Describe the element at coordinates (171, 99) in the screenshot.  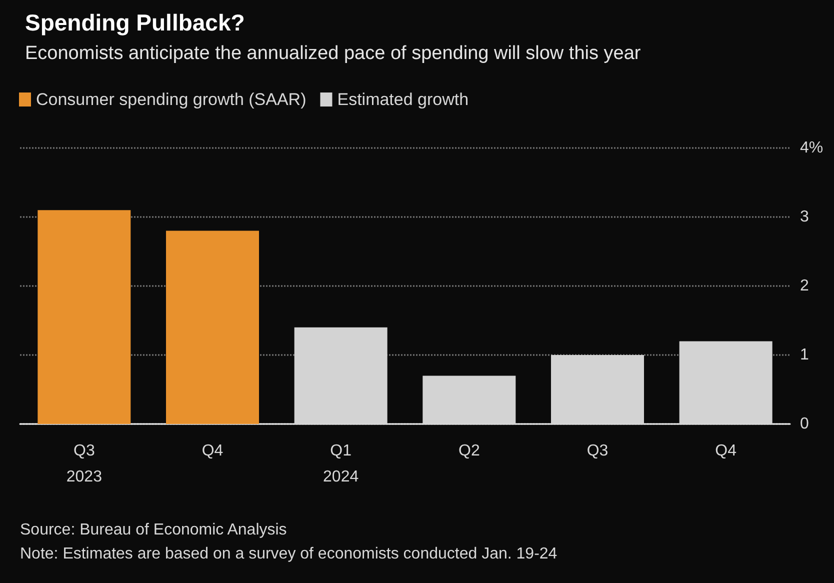
I see `legend-label: Consumer spending growth (SAAR)` at that location.